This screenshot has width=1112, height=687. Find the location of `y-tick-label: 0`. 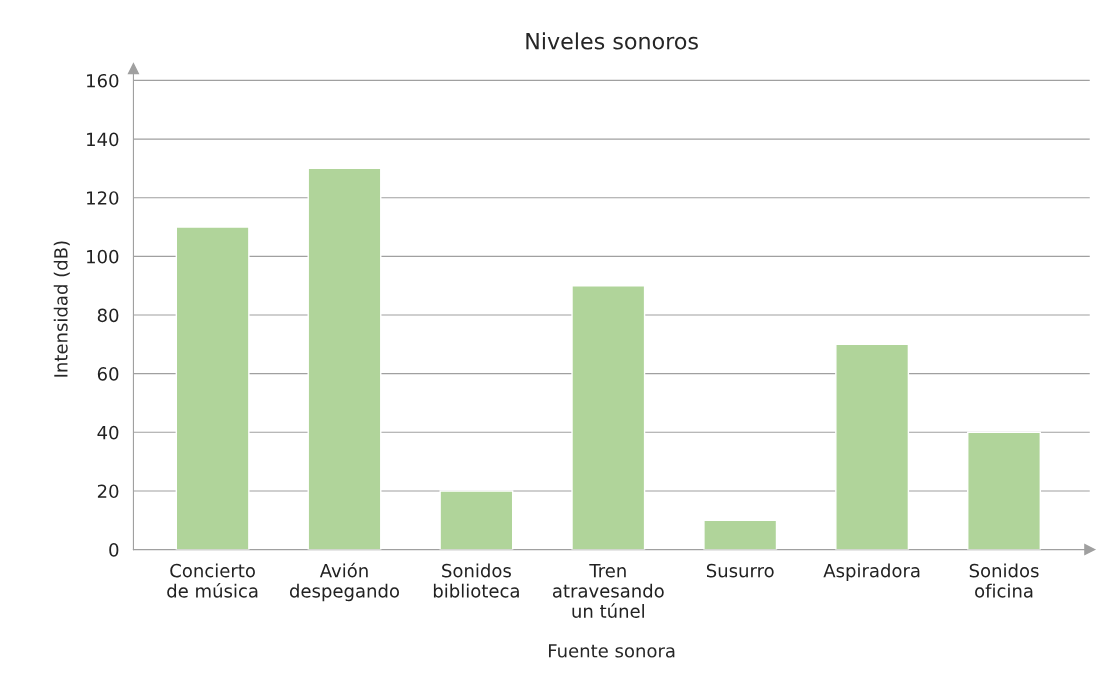

y-tick-label: 0 is located at coordinates (114, 550).